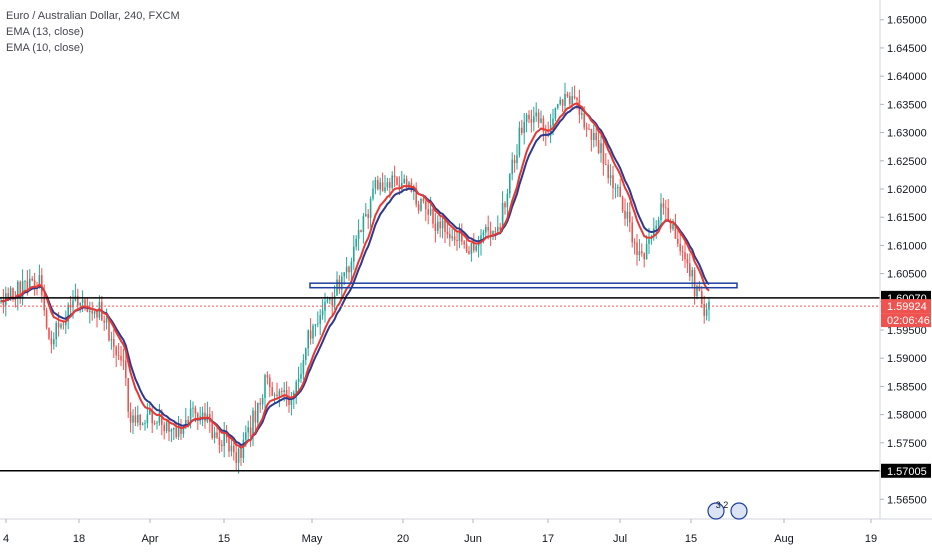 The width and height of the screenshot is (932, 555). Describe the element at coordinates (784, 539) in the screenshot. I see `x-tick-label: Aug` at that location.